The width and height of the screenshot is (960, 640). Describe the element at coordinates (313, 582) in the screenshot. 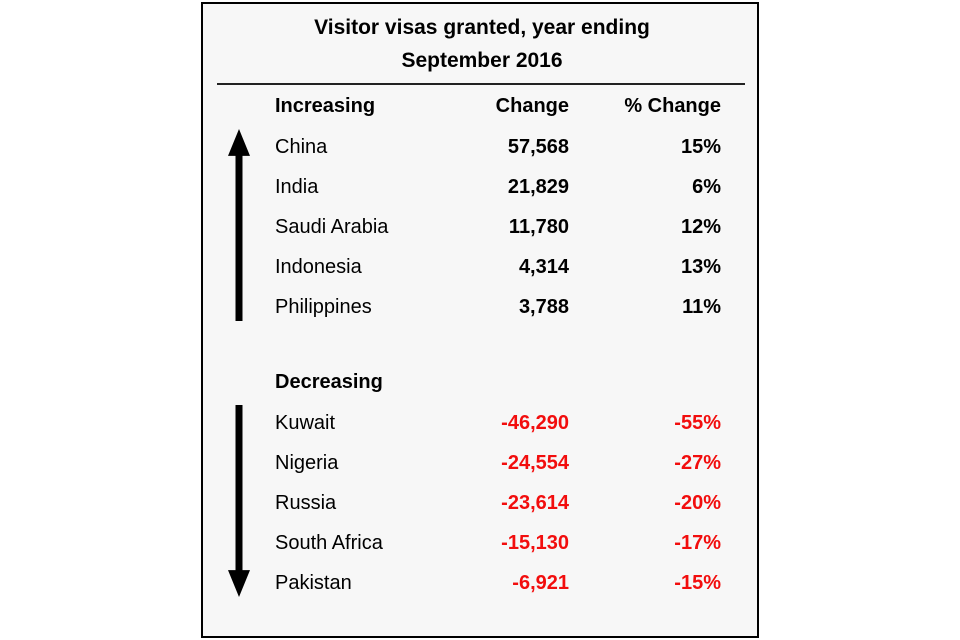

I see `country-label: Pakistan` at that location.